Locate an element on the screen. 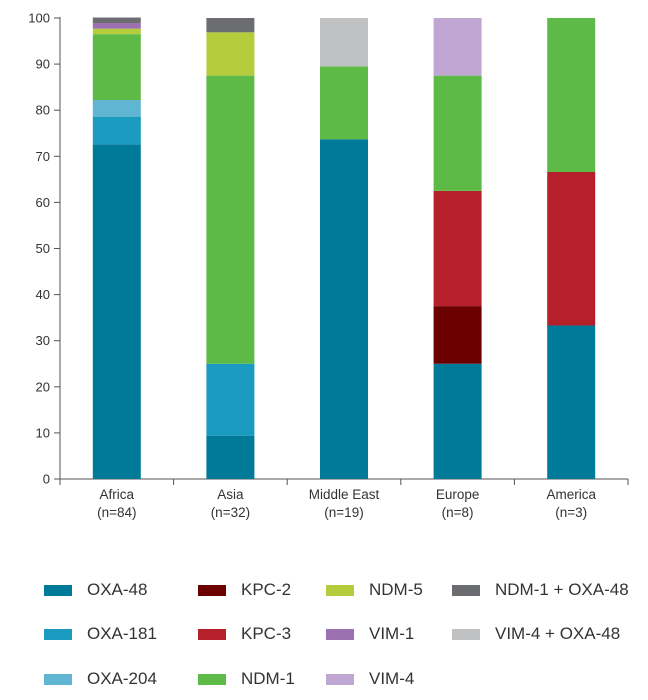 The height and width of the screenshot is (700, 648). legend-label: NDM-1 is located at coordinates (268, 678).